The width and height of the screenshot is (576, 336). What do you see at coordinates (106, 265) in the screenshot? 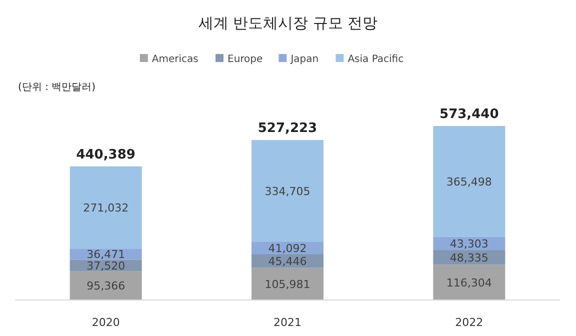
I see `data-label: 37,520` at bounding box center [106, 265].